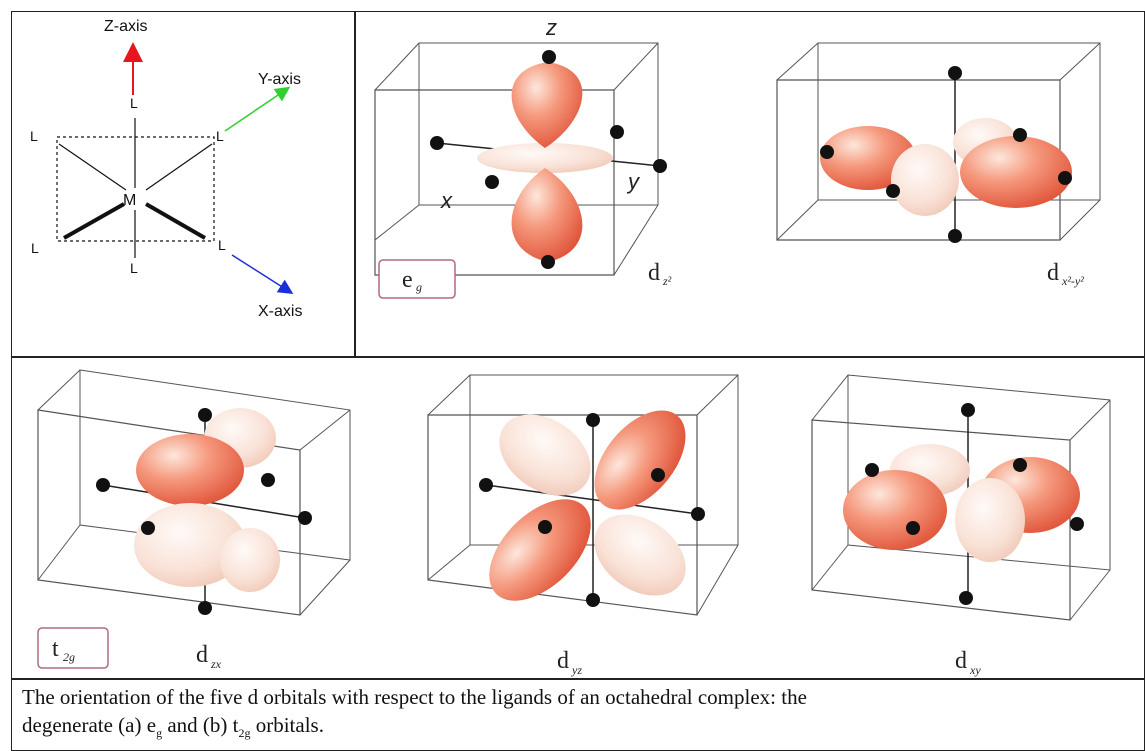 The width and height of the screenshot is (1145, 751). What do you see at coordinates (961, 661) in the screenshot?
I see `dxy-name: d` at bounding box center [961, 661].